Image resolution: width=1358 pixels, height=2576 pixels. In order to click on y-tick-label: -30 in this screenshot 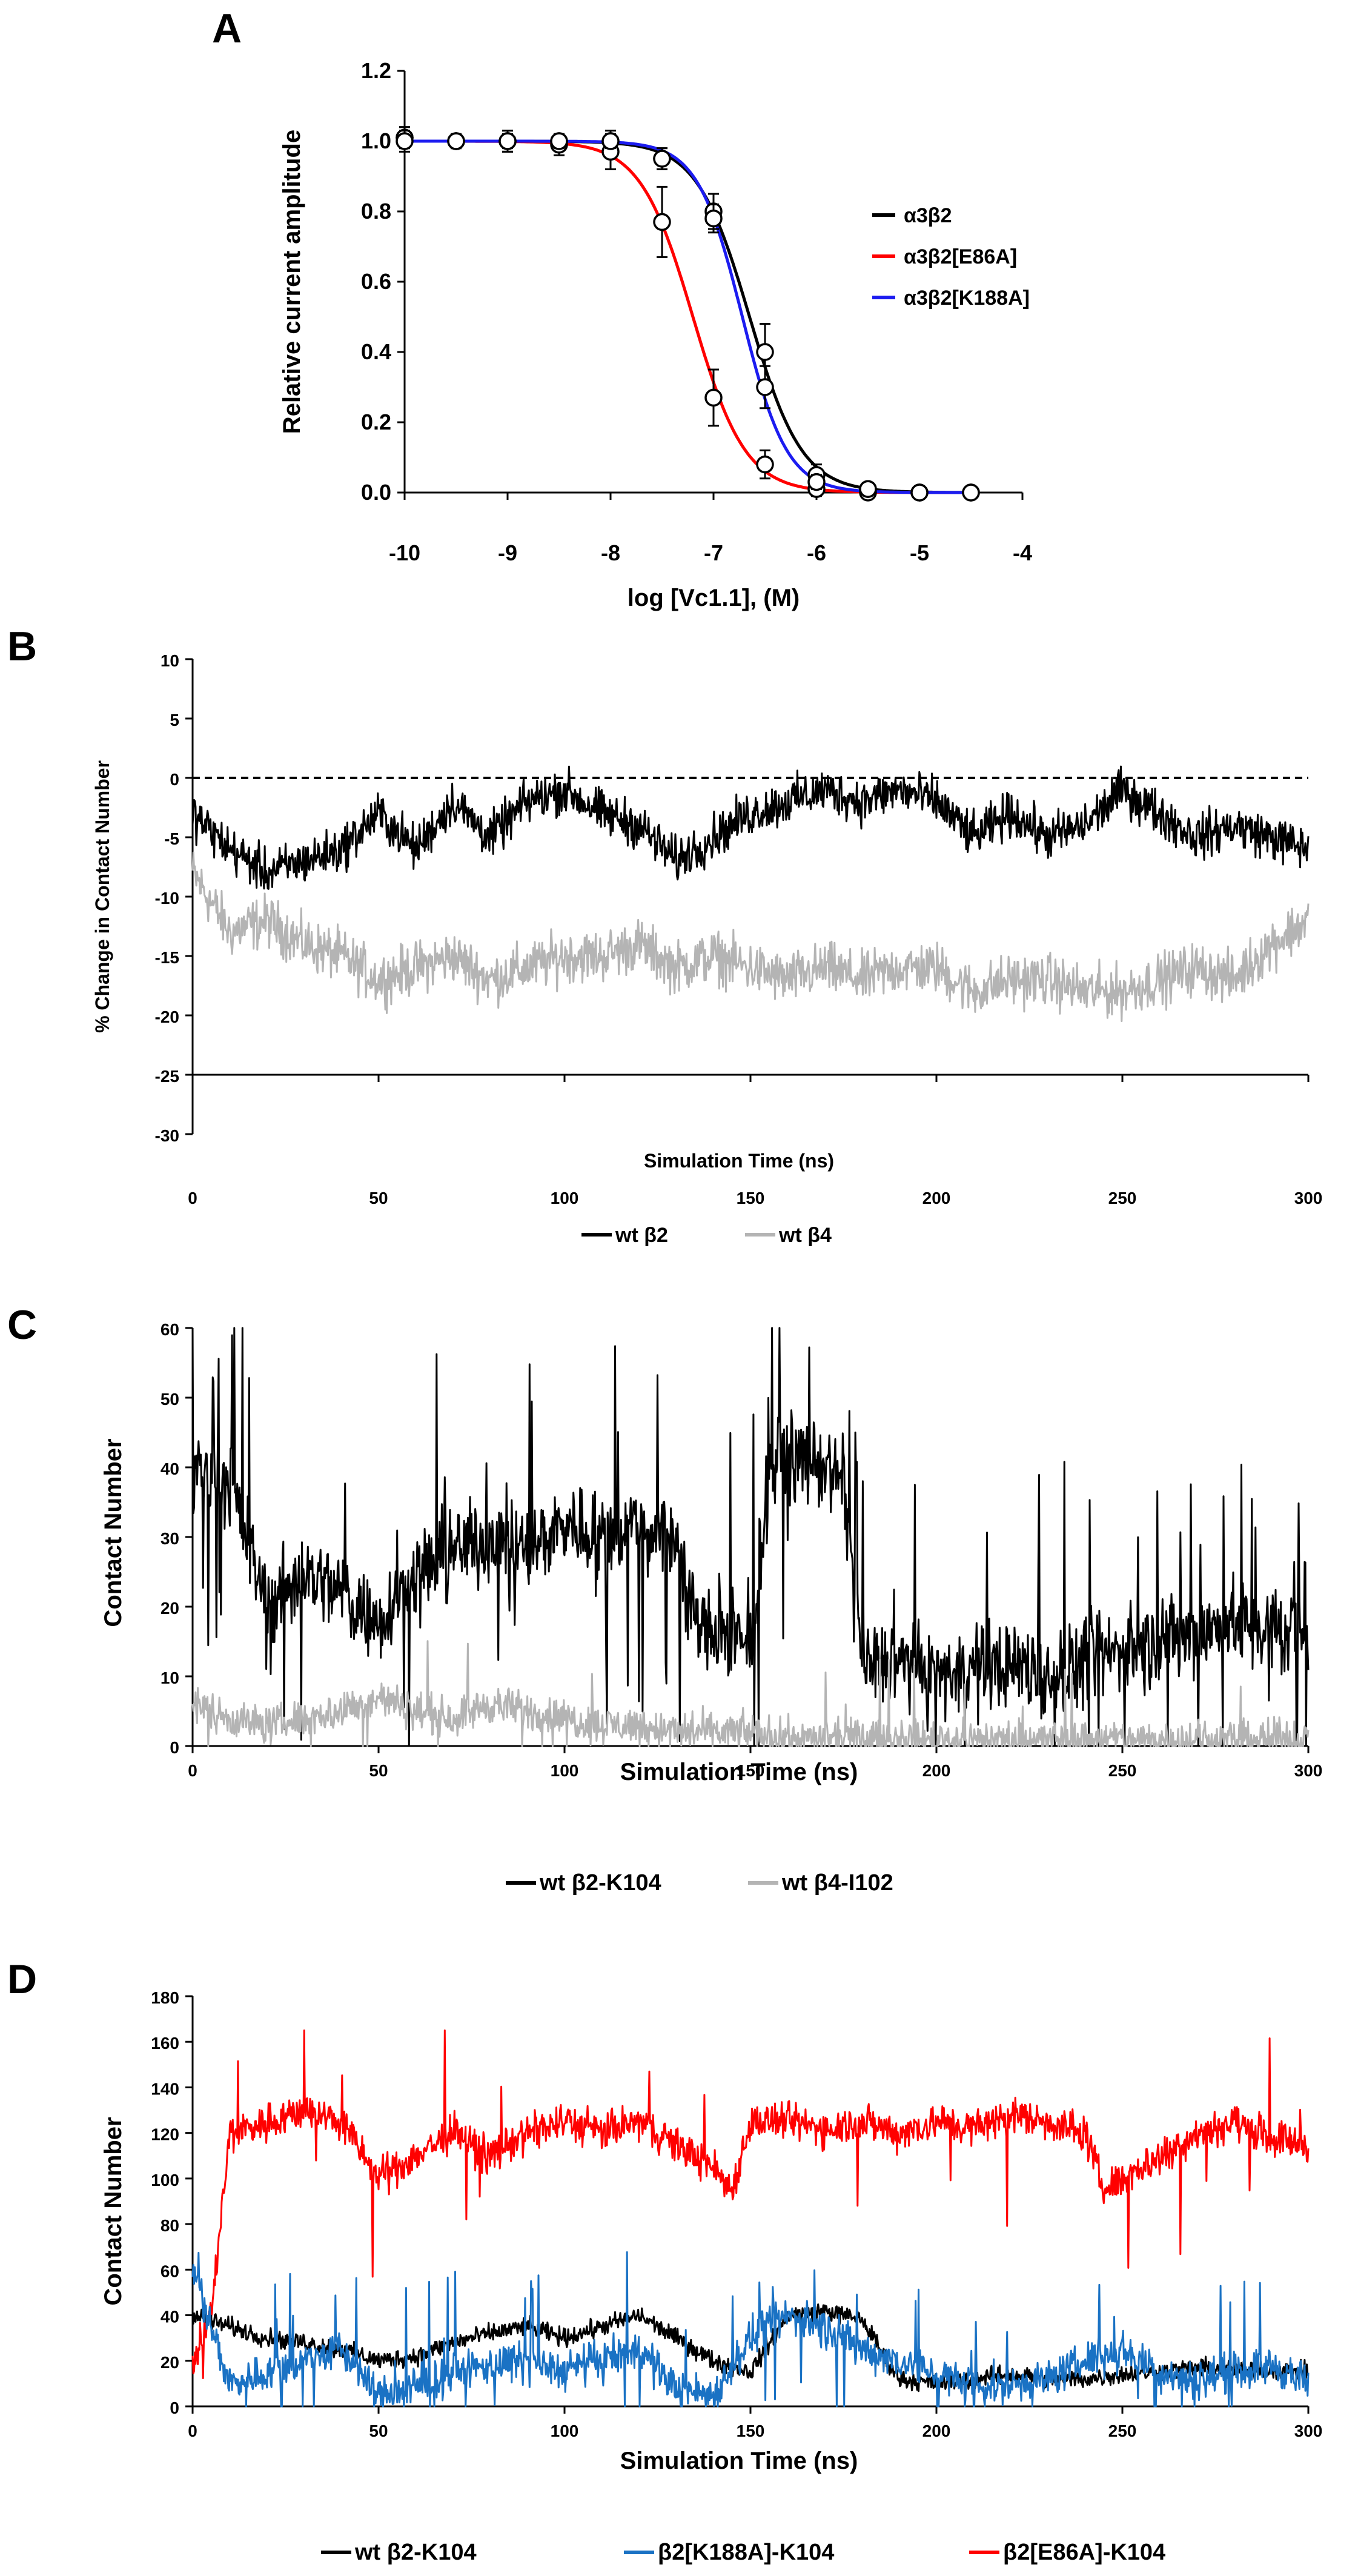, I will do `click(167, 1135)`.